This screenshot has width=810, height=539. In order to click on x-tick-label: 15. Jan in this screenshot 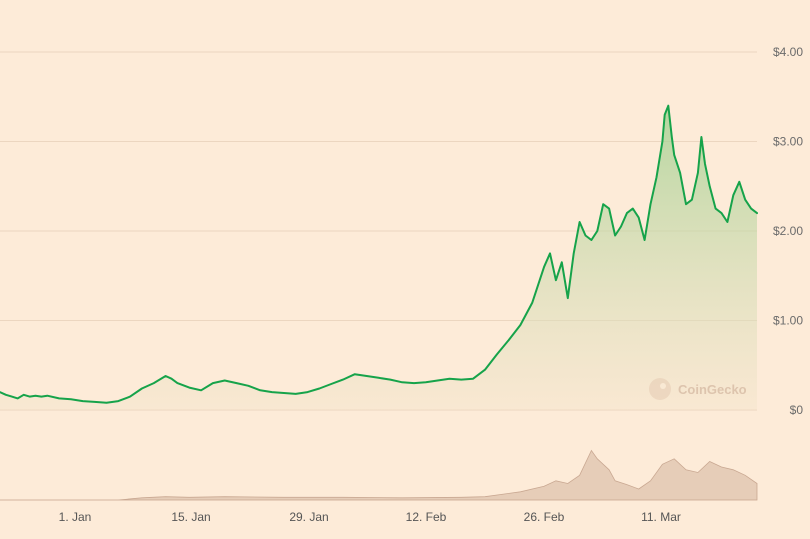, I will do `click(190, 517)`.